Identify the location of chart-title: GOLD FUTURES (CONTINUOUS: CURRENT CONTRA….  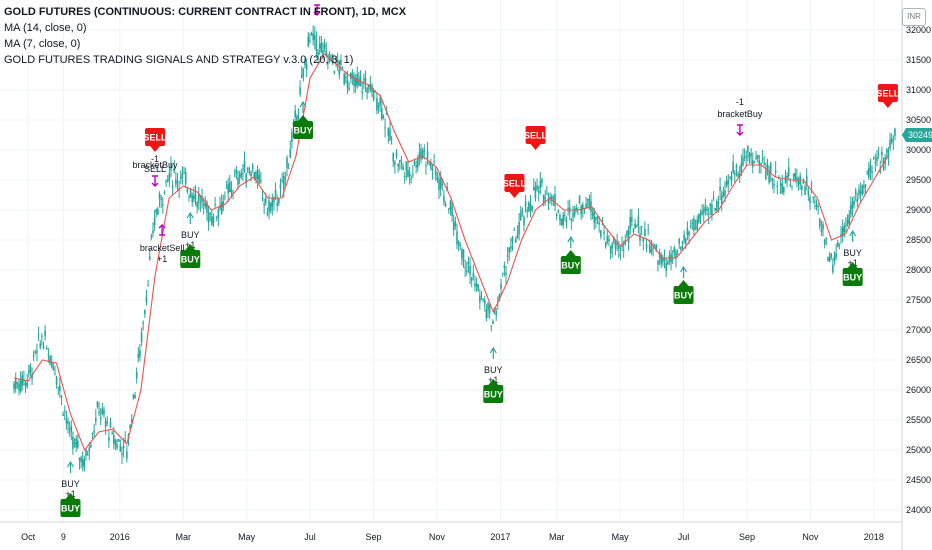
(205, 12).